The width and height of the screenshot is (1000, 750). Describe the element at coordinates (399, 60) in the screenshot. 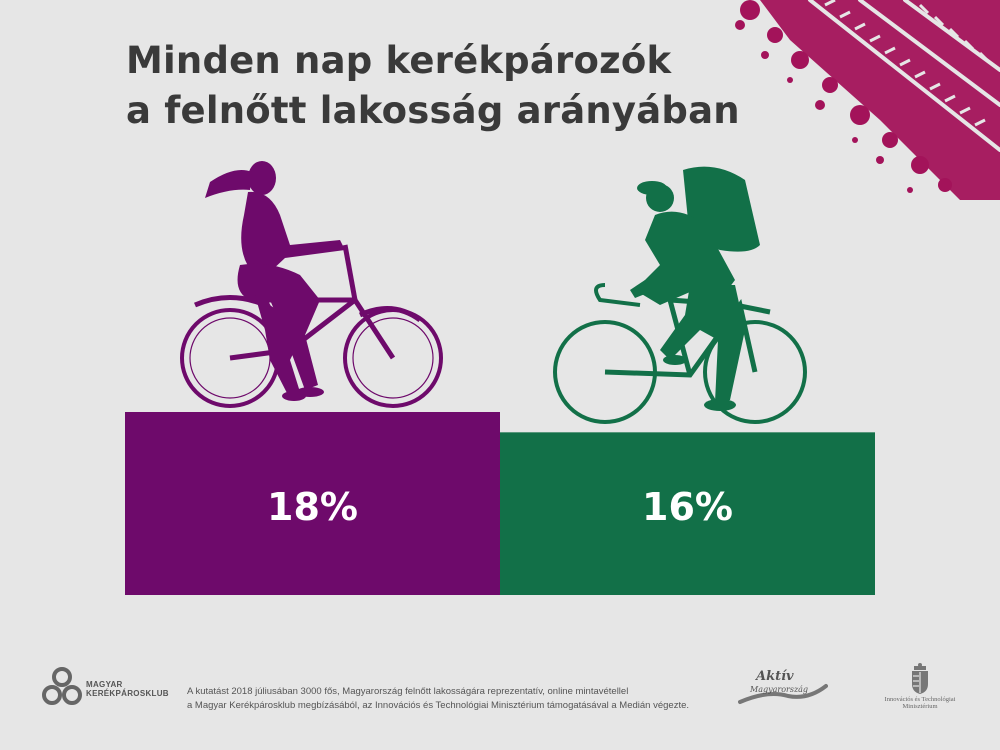

I see `title-line-1: Minden nap kerékpározók` at that location.